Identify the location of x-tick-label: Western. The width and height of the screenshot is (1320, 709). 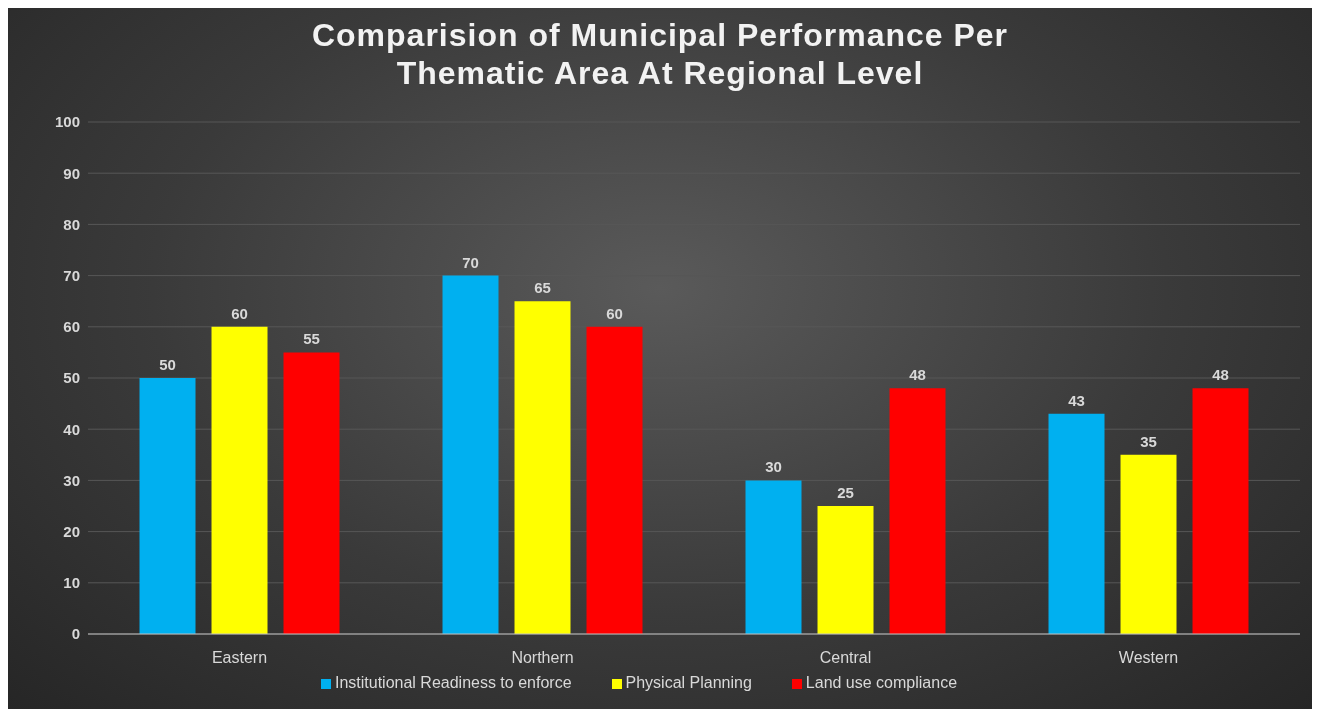
(1148, 658).